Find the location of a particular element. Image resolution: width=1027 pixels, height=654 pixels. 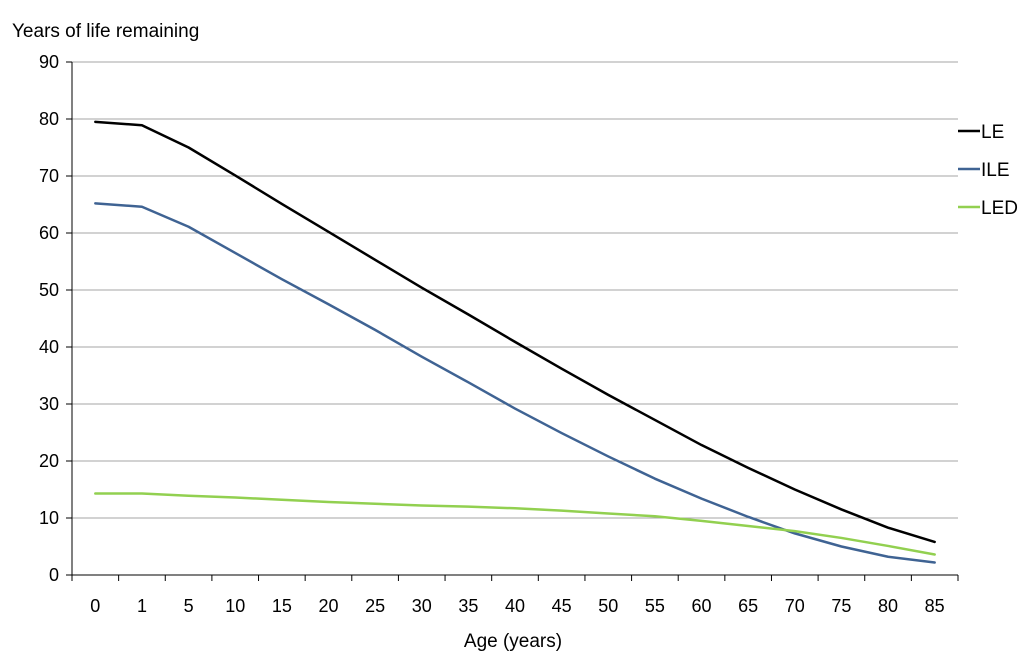

x-tick-label: 25 is located at coordinates (375, 606).